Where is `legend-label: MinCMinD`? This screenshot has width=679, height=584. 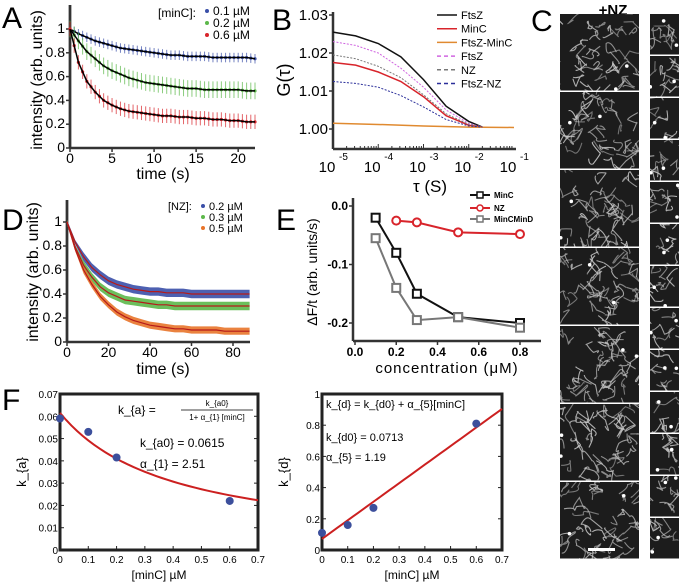 legend-label: MinCMinD is located at coordinates (513, 219).